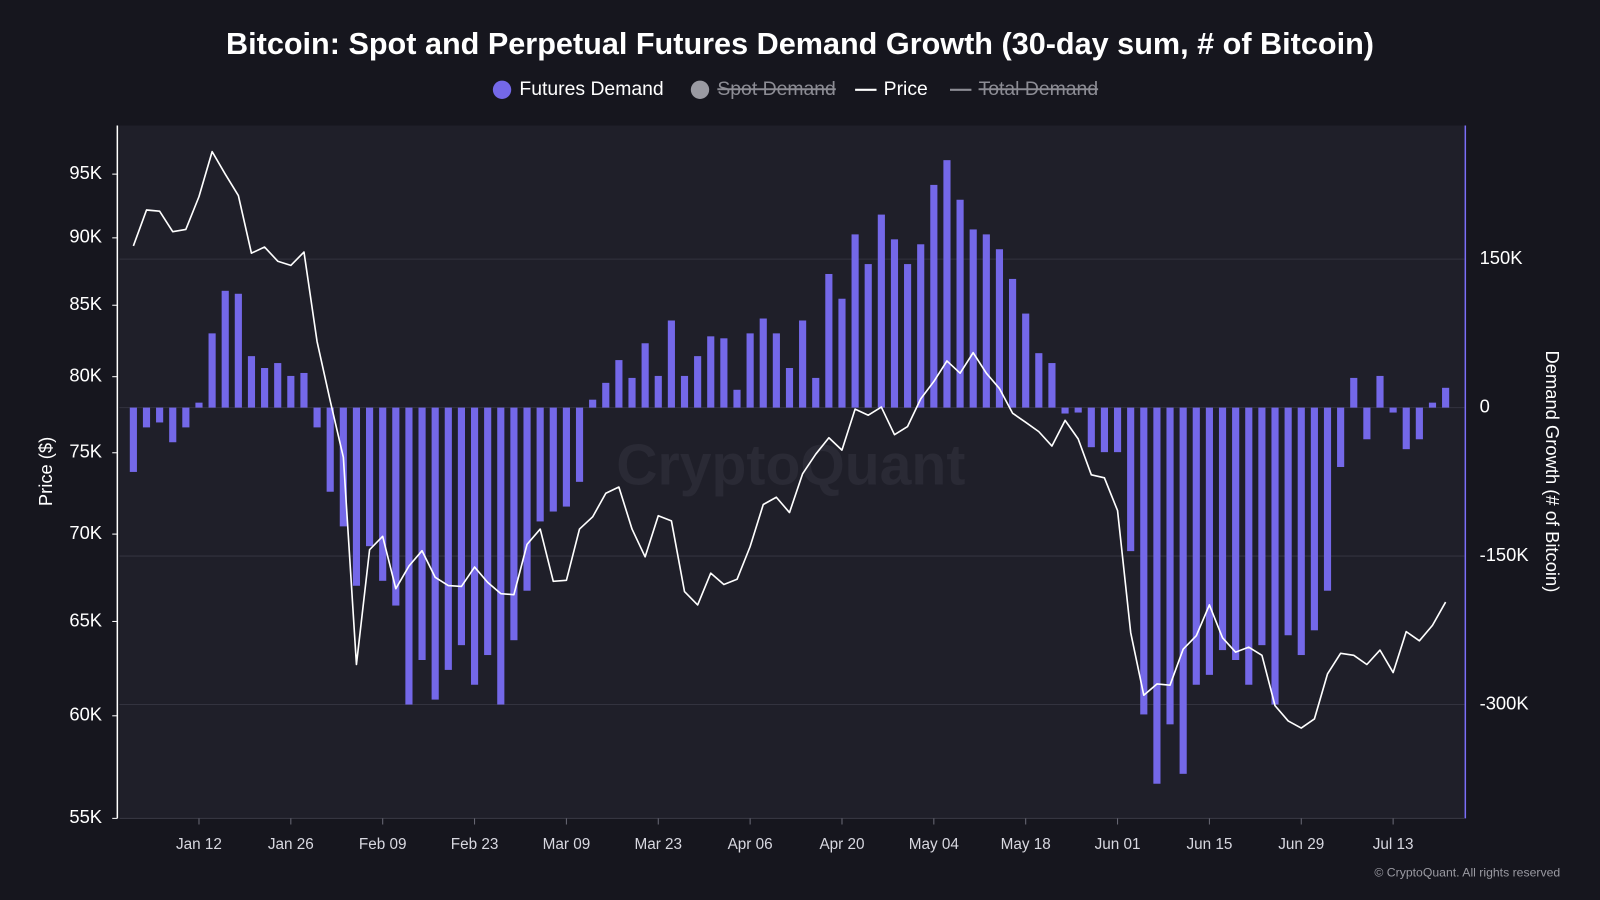 The image size is (1600, 900). I want to click on legend-label: Price, so click(906, 89).